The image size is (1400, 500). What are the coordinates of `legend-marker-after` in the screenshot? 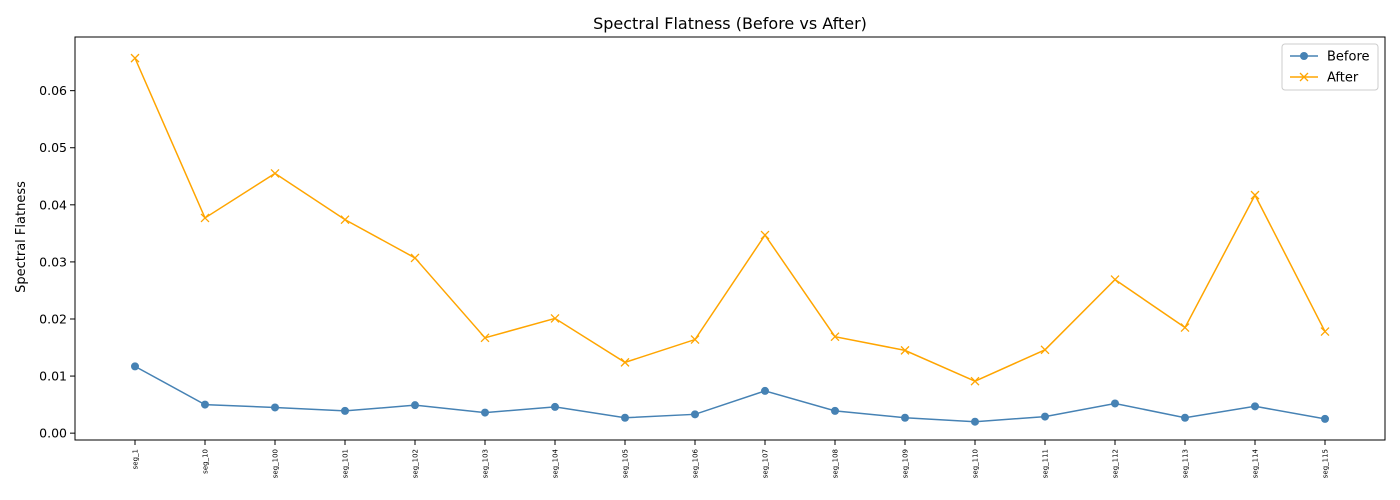 It's located at (1304, 77).